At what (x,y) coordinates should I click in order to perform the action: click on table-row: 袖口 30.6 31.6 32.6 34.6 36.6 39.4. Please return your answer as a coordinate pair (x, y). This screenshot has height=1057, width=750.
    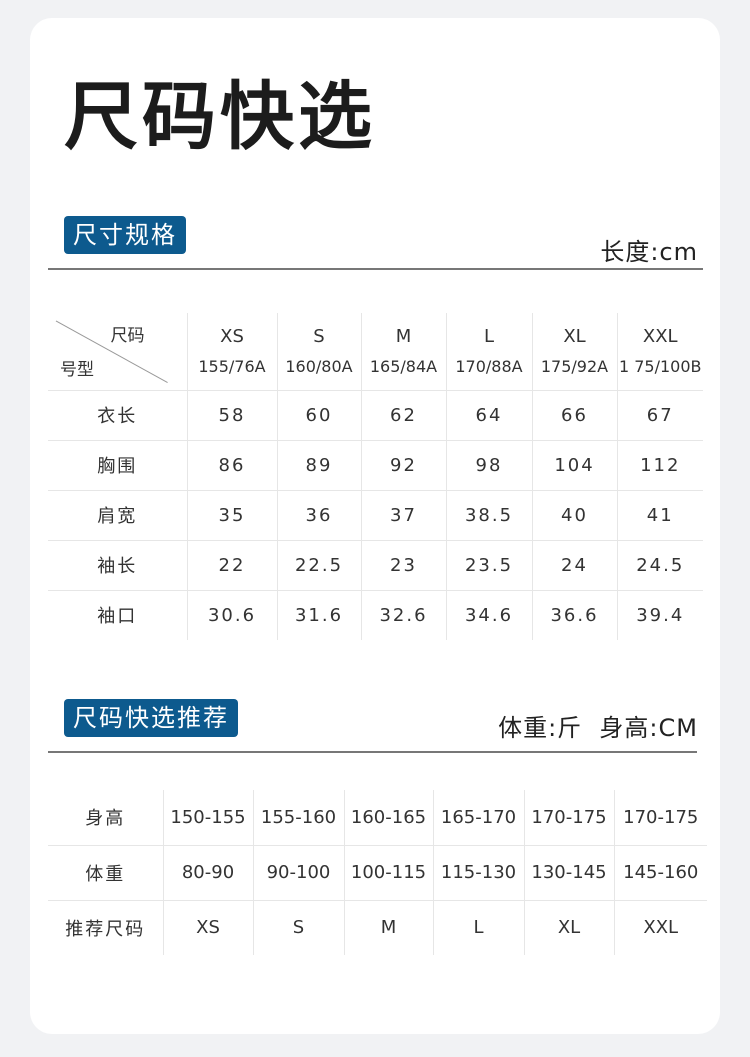
    Looking at the image, I should click on (375, 615).